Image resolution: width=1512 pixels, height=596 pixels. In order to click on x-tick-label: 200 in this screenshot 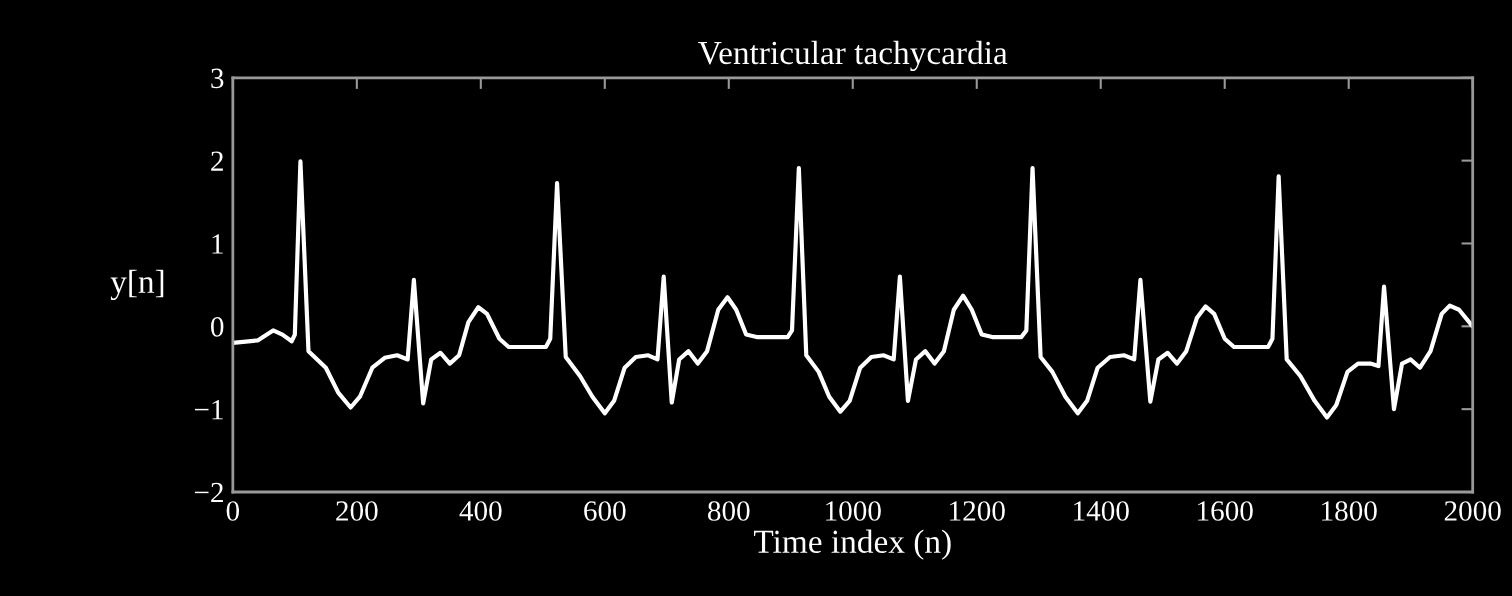, I will do `click(357, 511)`.